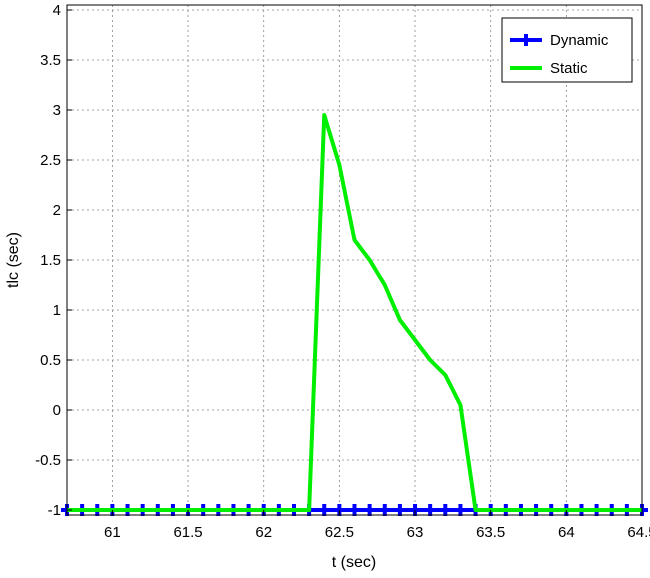  What do you see at coordinates (57, 210) in the screenshot?
I see `y-tick-label: 2` at bounding box center [57, 210].